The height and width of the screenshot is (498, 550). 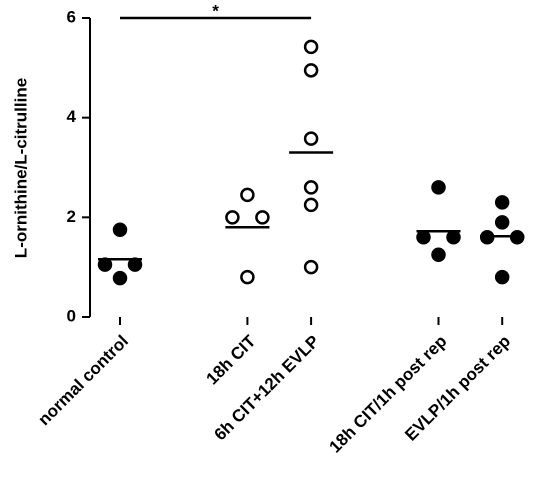 I want to click on y-axis-label: L-ornithine/L-citrulline, so click(x=20, y=168).